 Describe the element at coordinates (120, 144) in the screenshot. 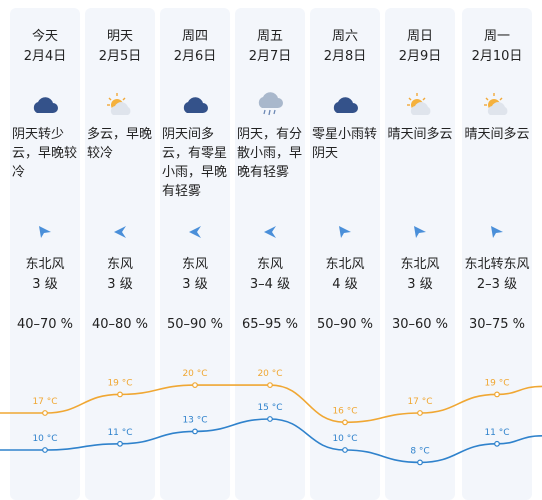

I see `weather-description: 多云，早晚较冷` at that location.